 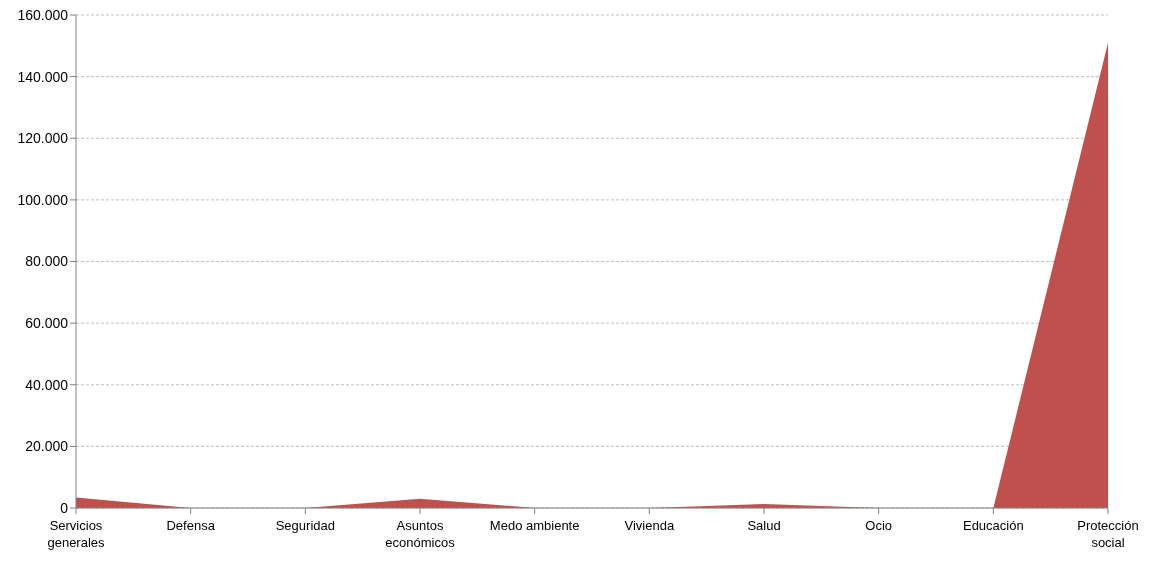 What do you see at coordinates (879, 525) in the screenshot?
I see `x-tick-label: Ocio` at bounding box center [879, 525].